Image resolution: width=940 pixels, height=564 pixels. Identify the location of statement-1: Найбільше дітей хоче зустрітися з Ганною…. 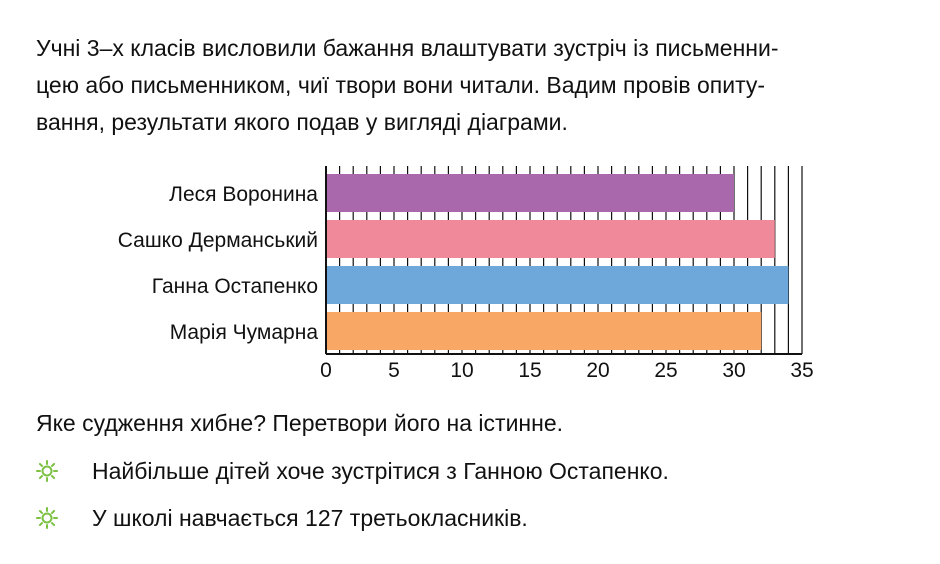
(352, 471).